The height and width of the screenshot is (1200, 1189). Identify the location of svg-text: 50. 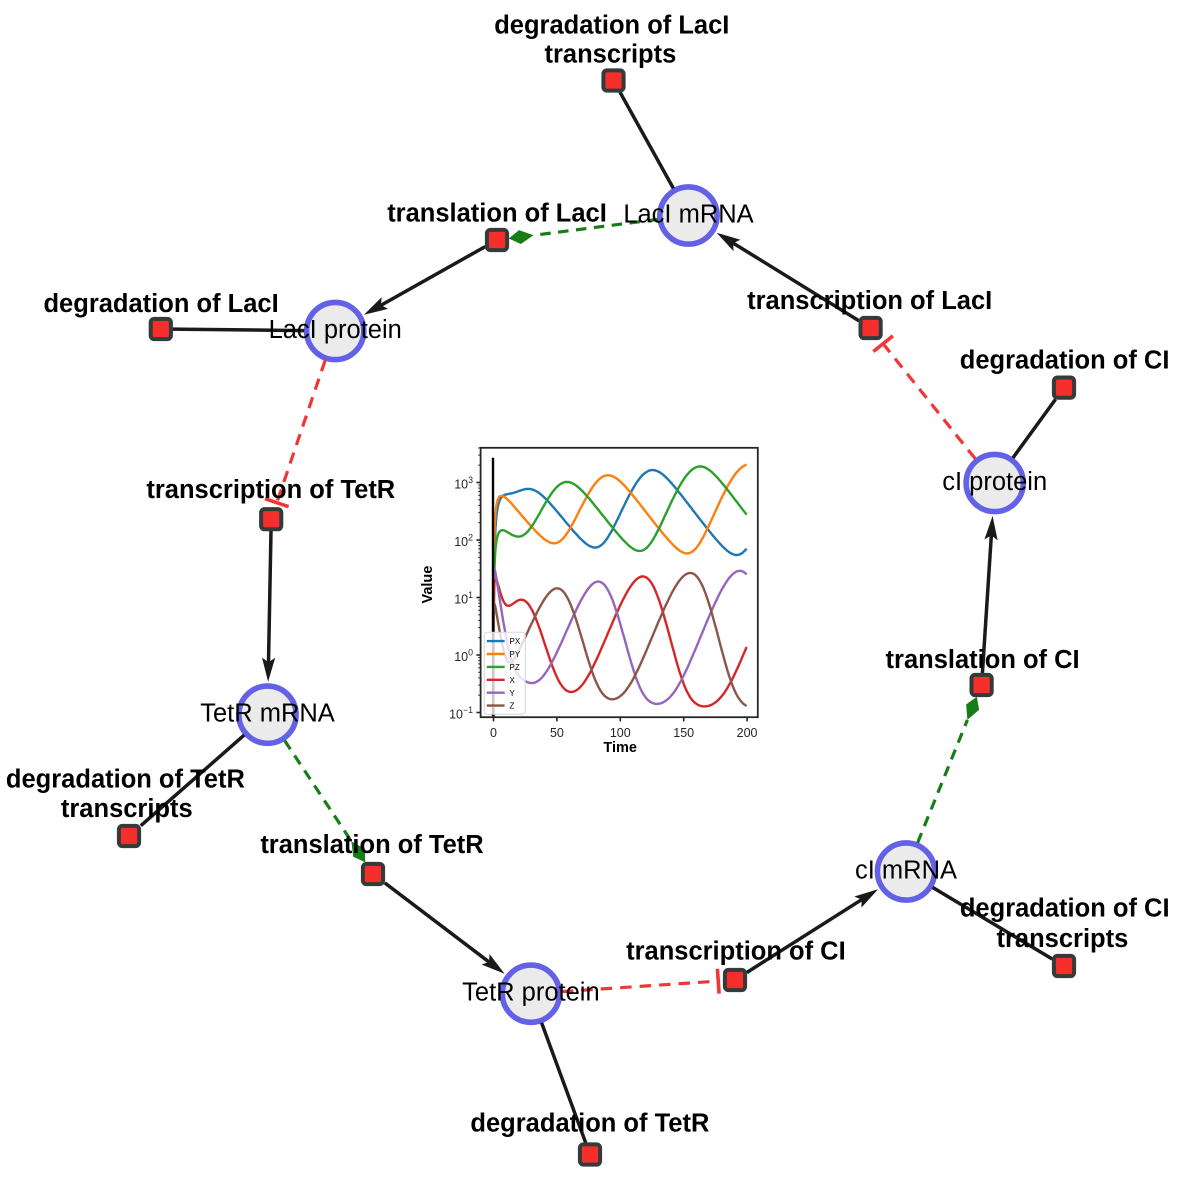
(557, 733).